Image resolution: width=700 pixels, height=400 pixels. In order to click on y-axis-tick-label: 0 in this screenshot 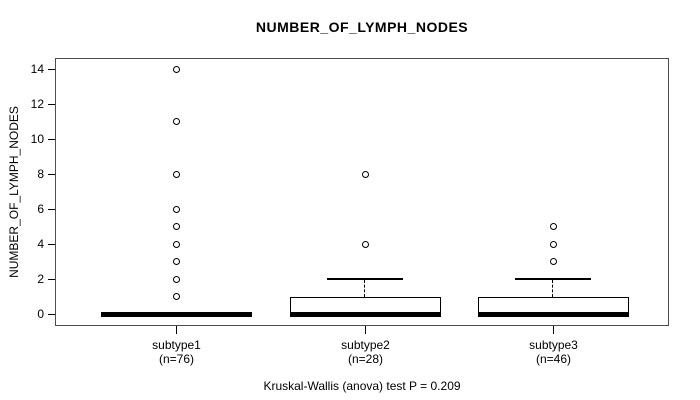, I will do `click(40, 314)`.